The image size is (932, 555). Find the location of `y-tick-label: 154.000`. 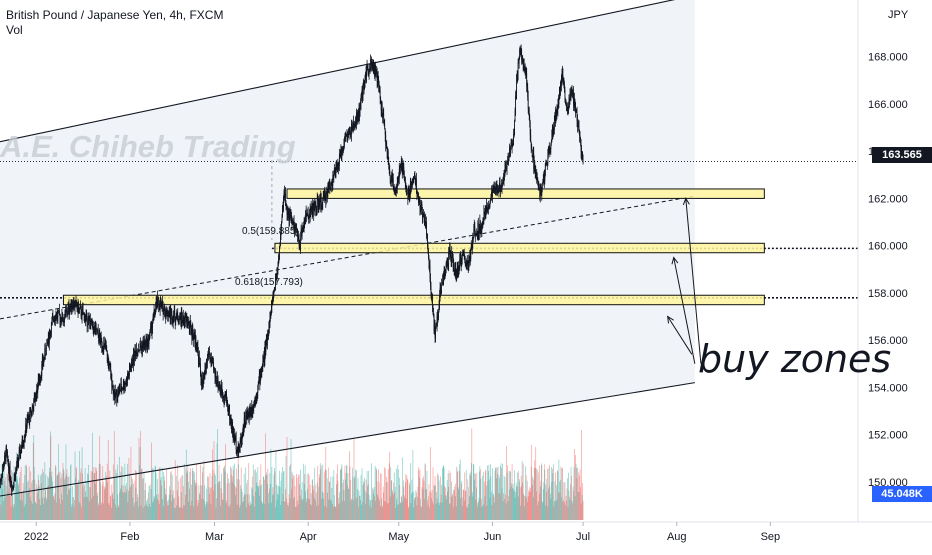

y-tick-label: 154.000 is located at coordinates (888, 388).